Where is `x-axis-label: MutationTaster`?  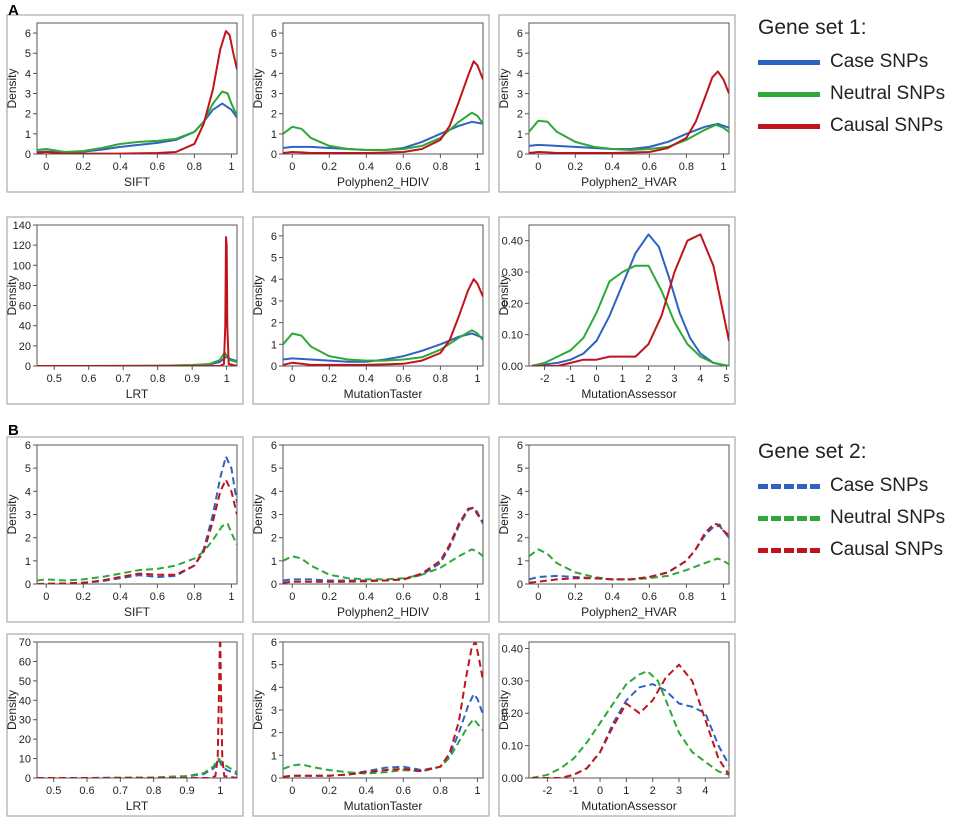
x-axis-label: MutationTaster is located at coordinates (383, 806).